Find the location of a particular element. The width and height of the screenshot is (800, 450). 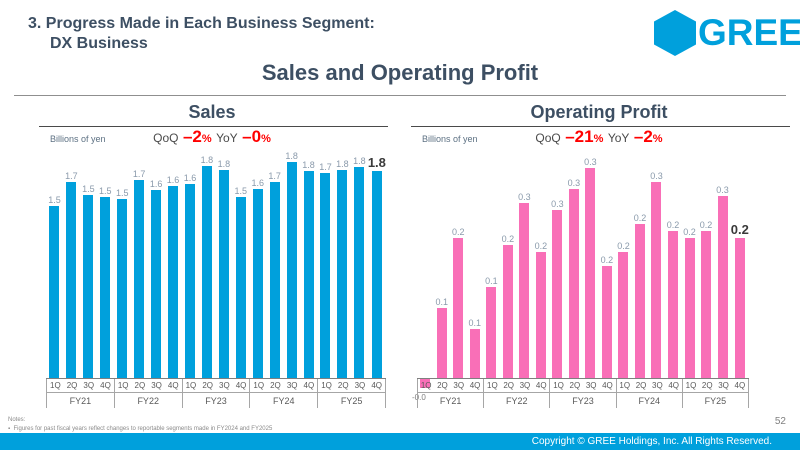

sales-axis-quarter-label-FY23-2Q: 2Q is located at coordinates (207, 385).